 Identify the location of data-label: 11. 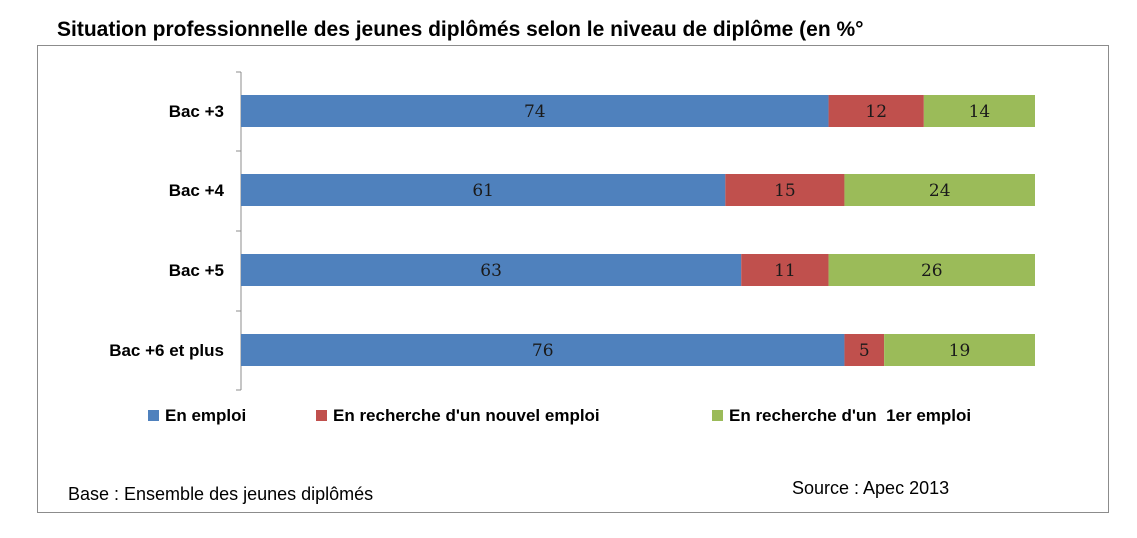
(785, 271).